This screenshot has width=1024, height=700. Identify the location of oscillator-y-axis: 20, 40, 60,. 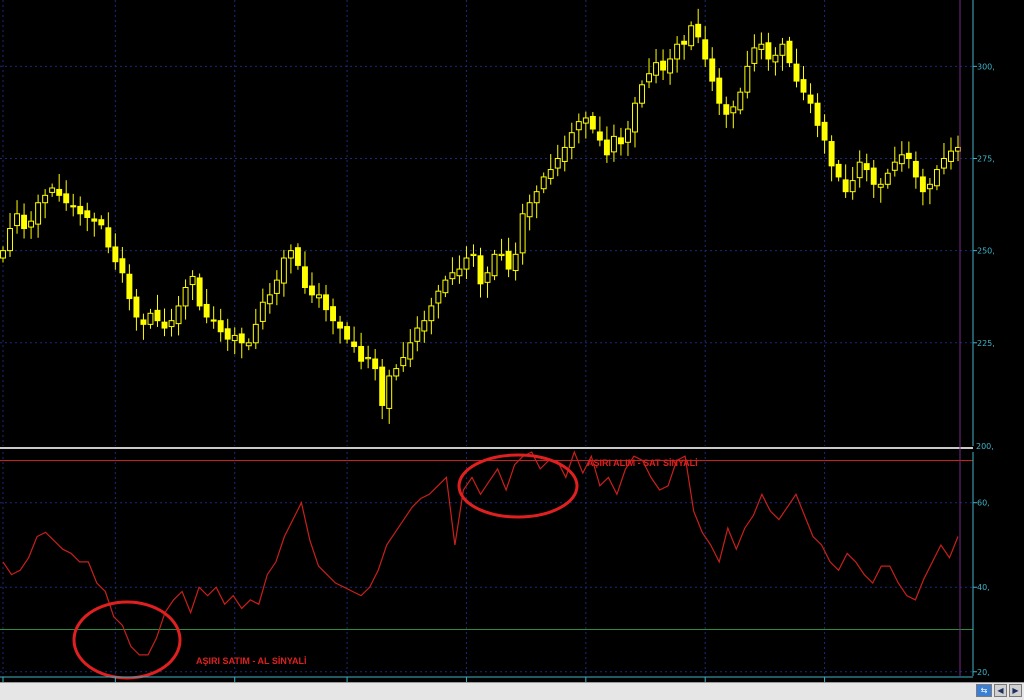
(981, 588).